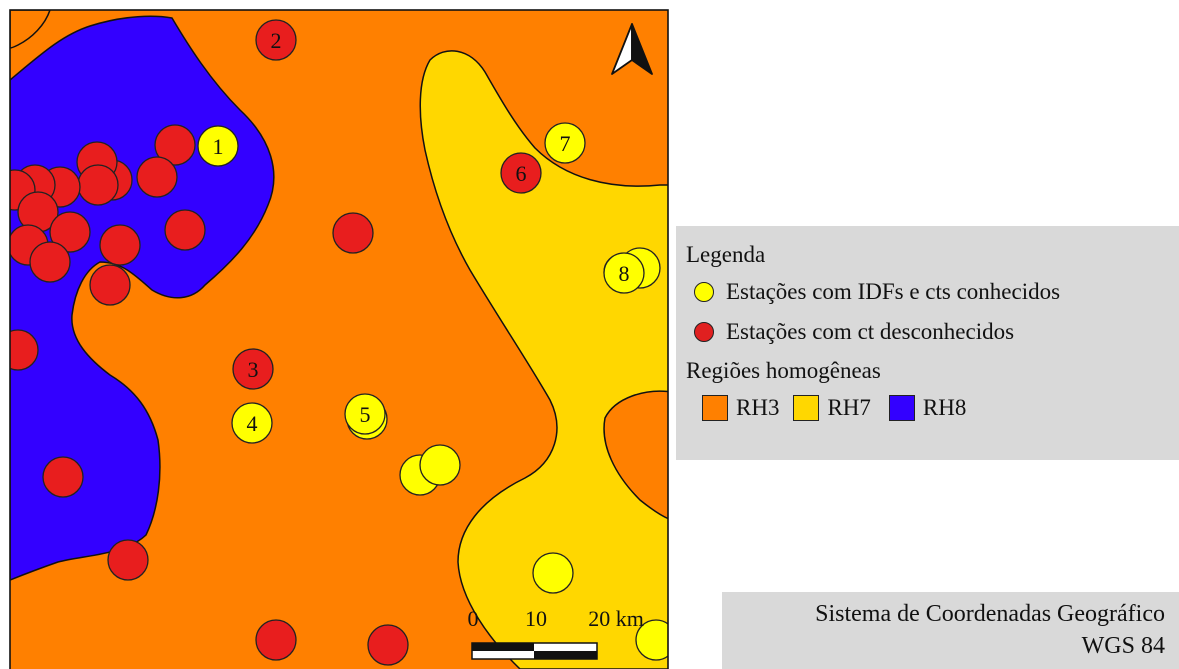 The height and width of the screenshot is (669, 1179). I want to click on swatch-rh7-icon, so click(806, 408).